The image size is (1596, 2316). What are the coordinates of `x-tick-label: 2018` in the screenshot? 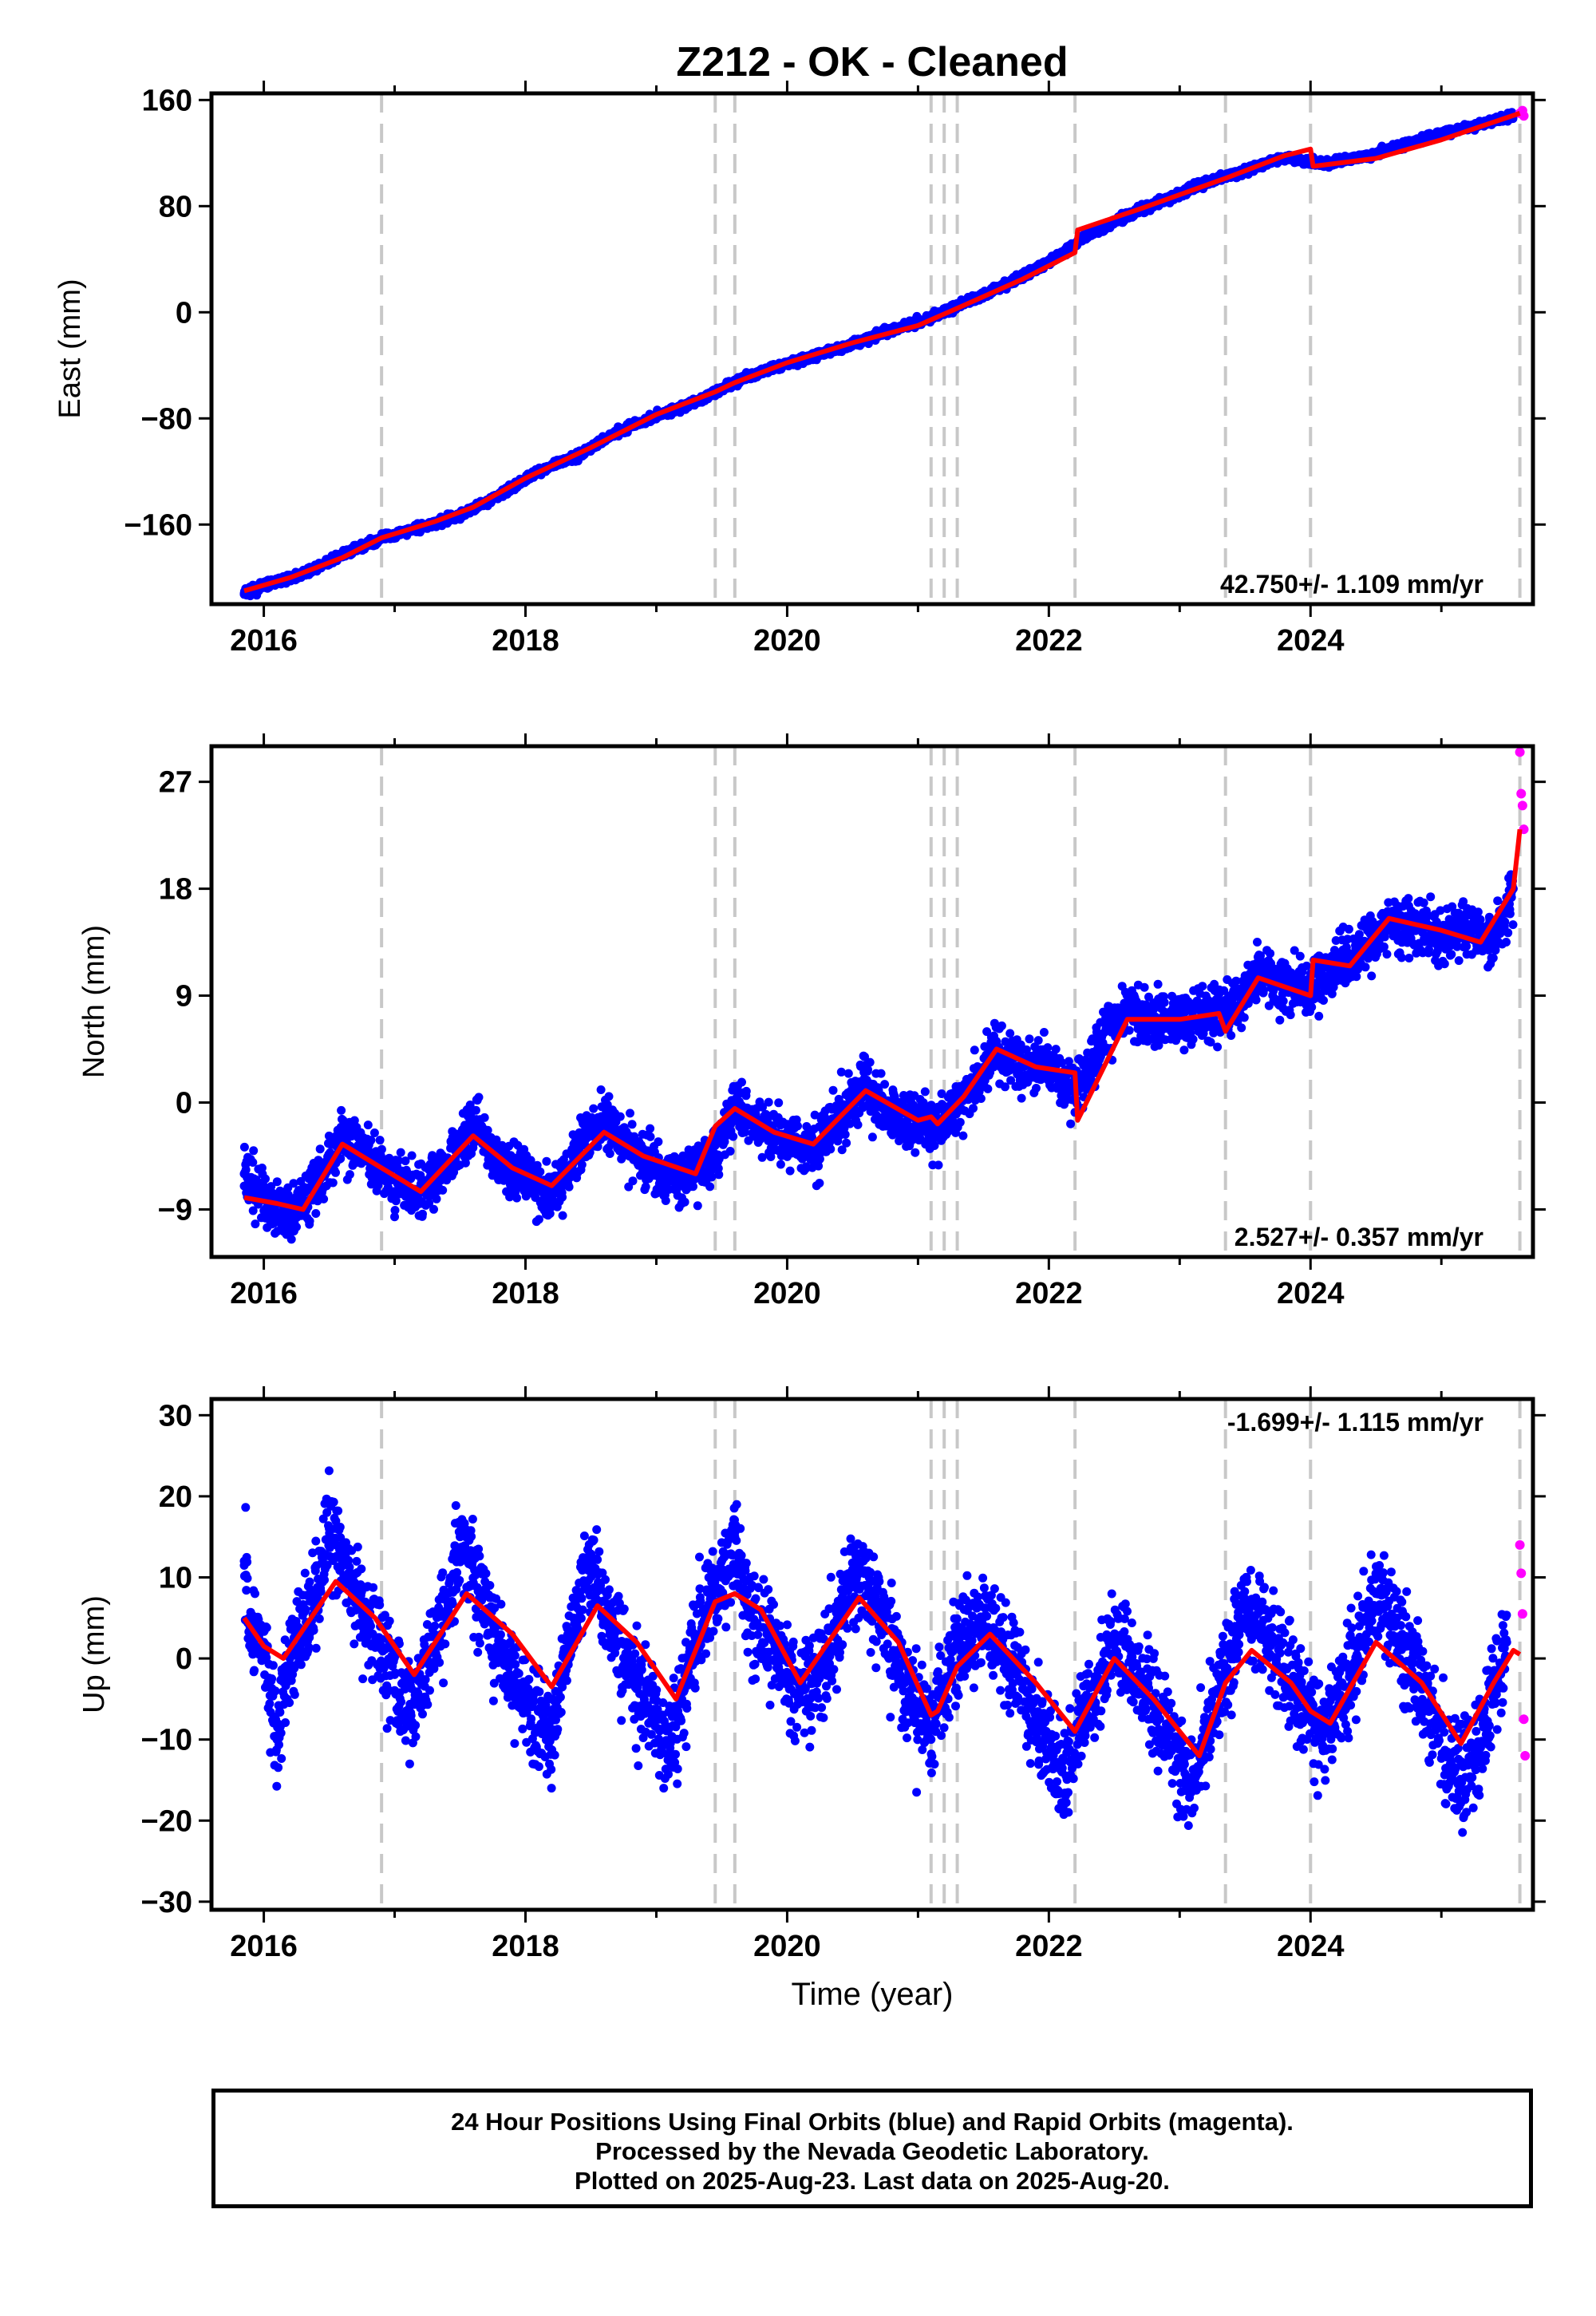 It's located at (525, 641).